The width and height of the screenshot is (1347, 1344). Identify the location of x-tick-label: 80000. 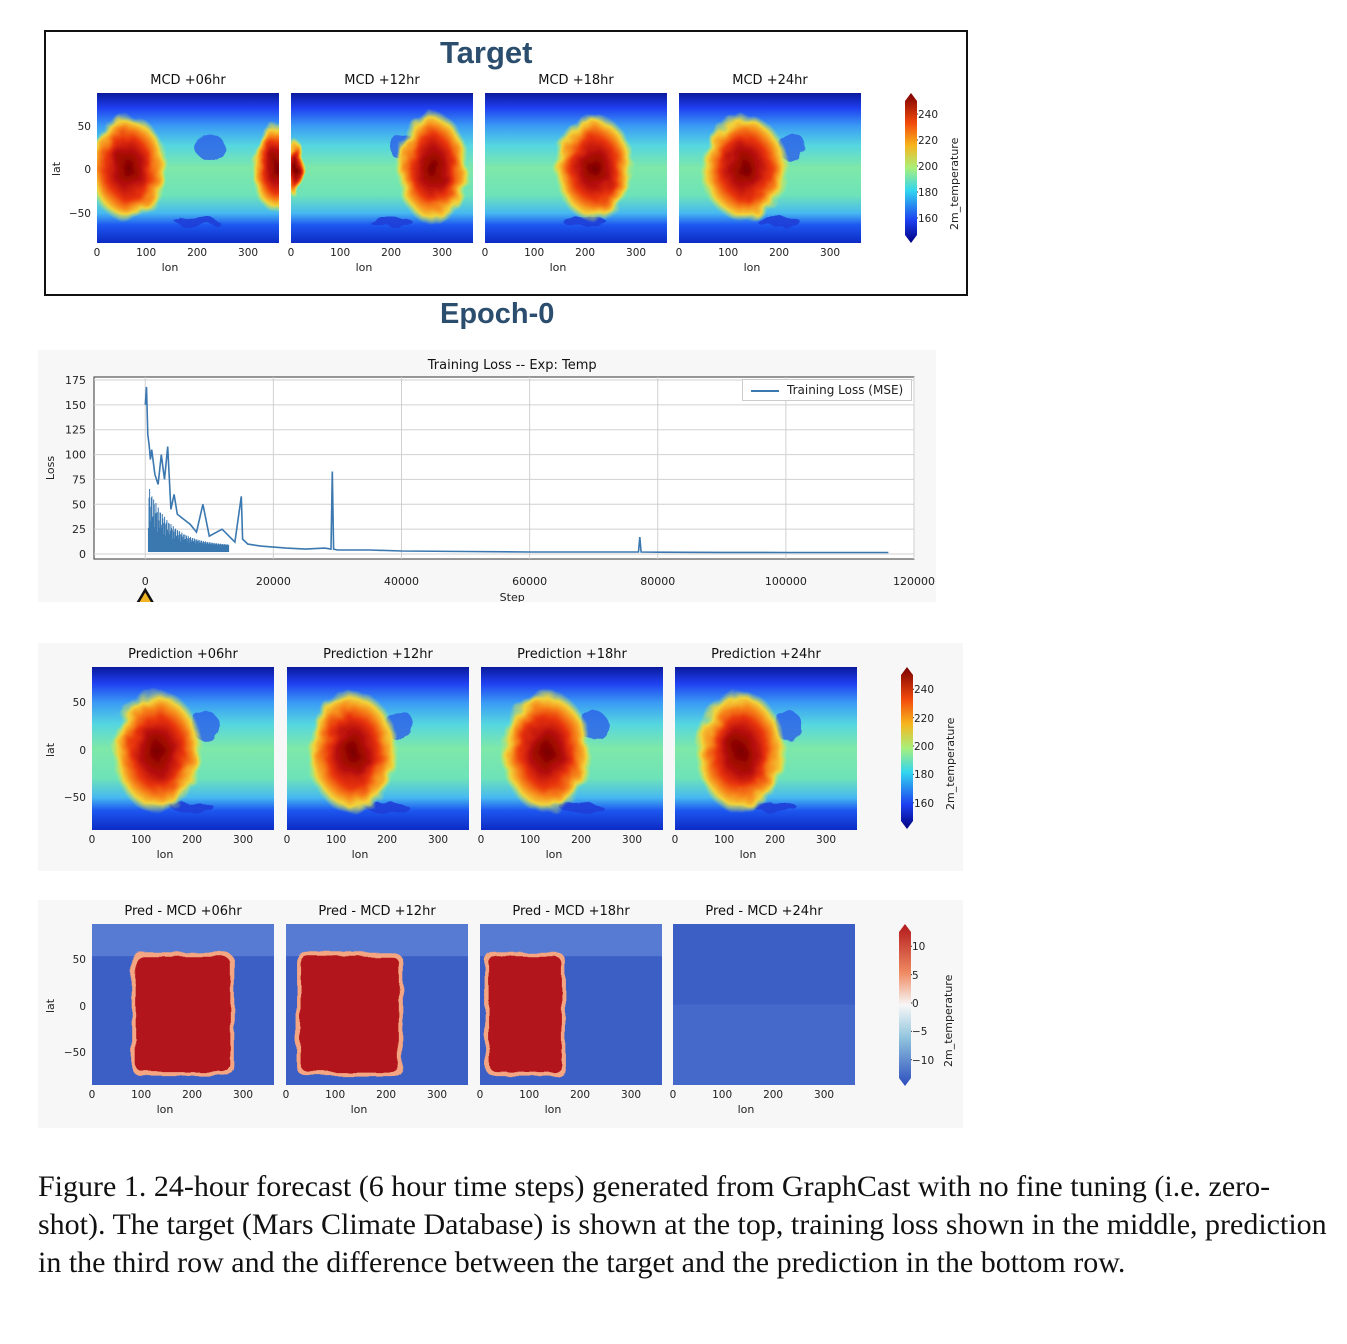
(657, 581).